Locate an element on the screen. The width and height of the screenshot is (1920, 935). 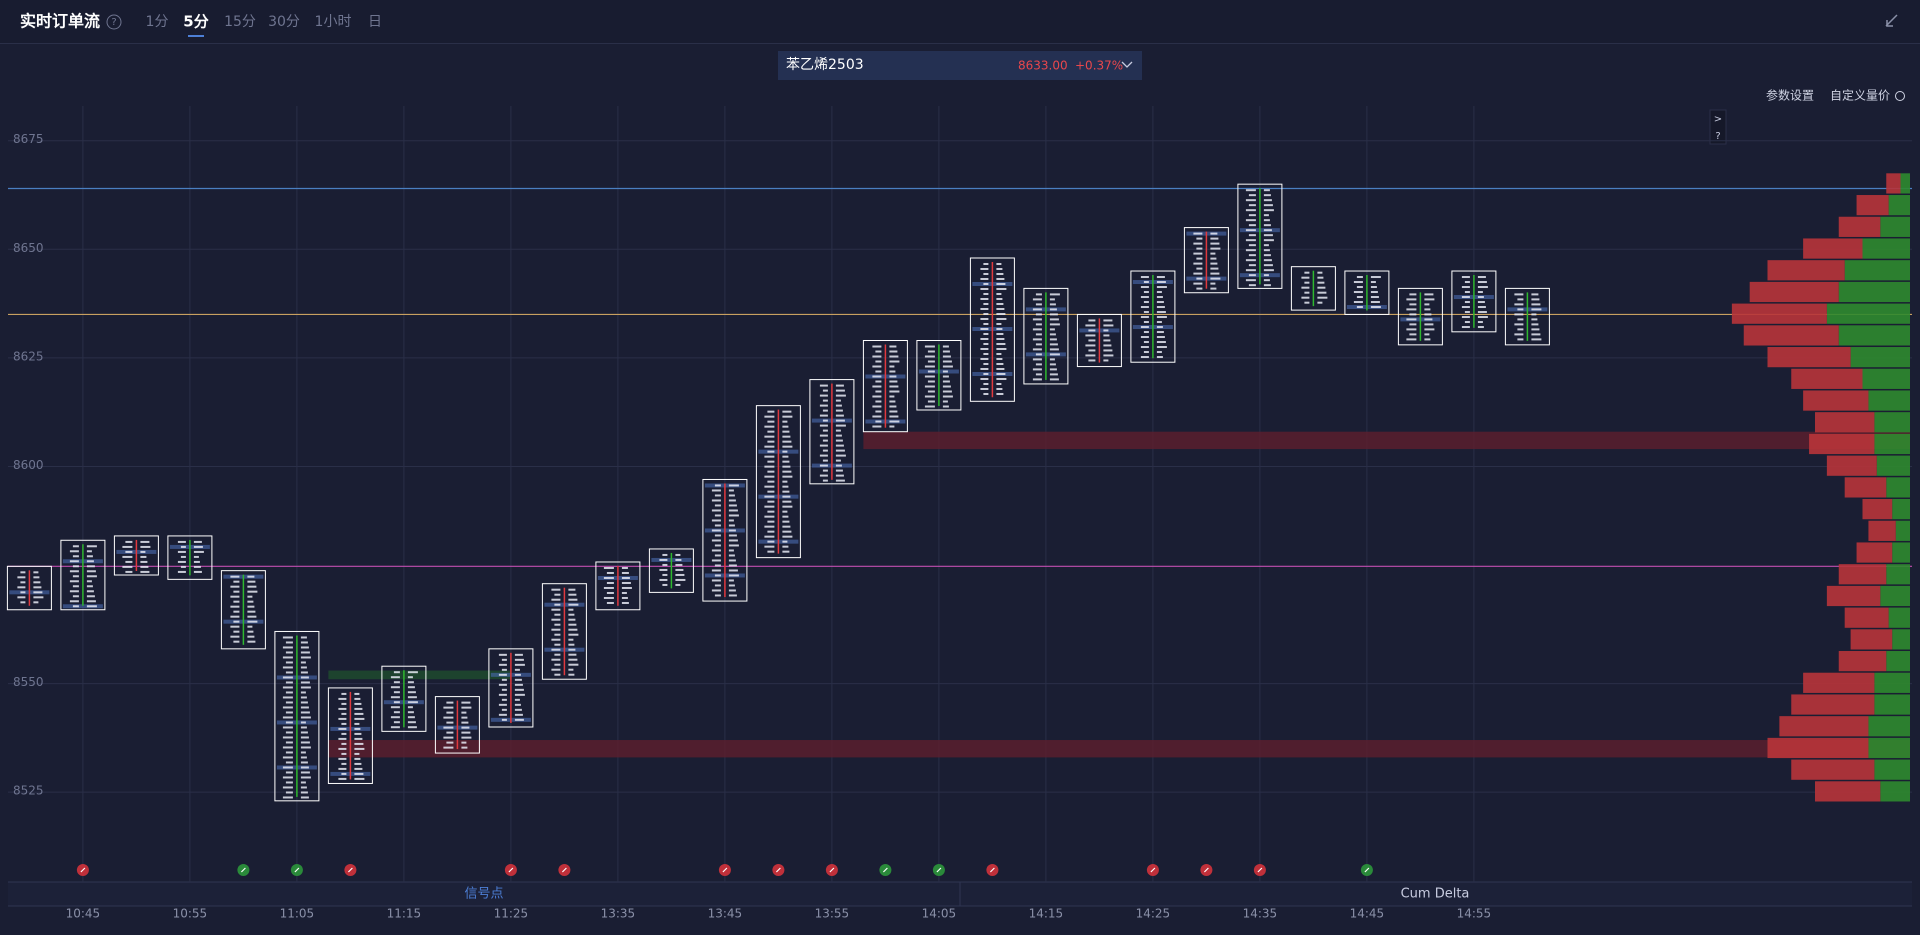
side-expand: > is located at coordinates (1718, 119).